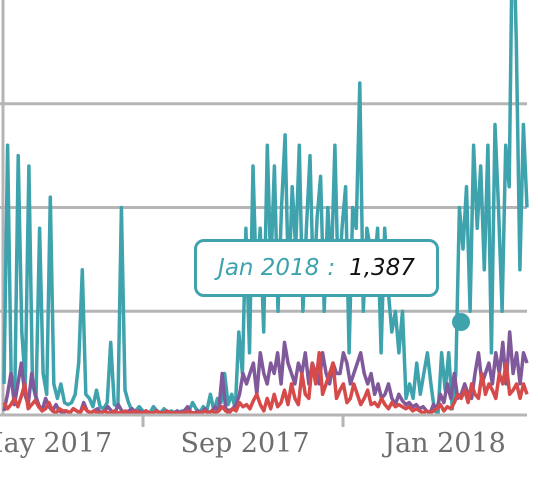 This screenshot has width=538, height=480. Describe the element at coordinates (443, 443) in the screenshot. I see `x-tick-label: Jan 2018` at that location.